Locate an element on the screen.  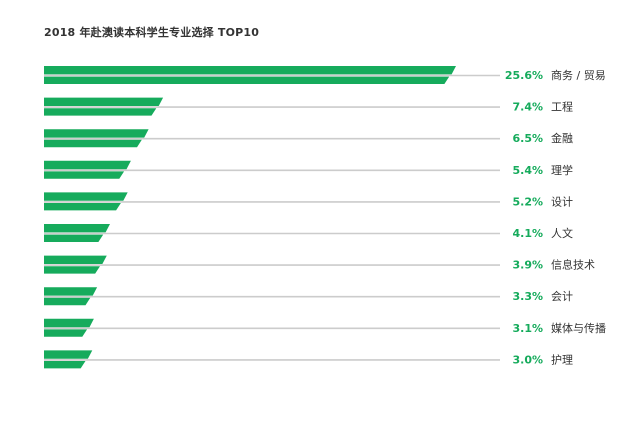
category-label: 商务 / 贸易 is located at coordinates (578, 75).